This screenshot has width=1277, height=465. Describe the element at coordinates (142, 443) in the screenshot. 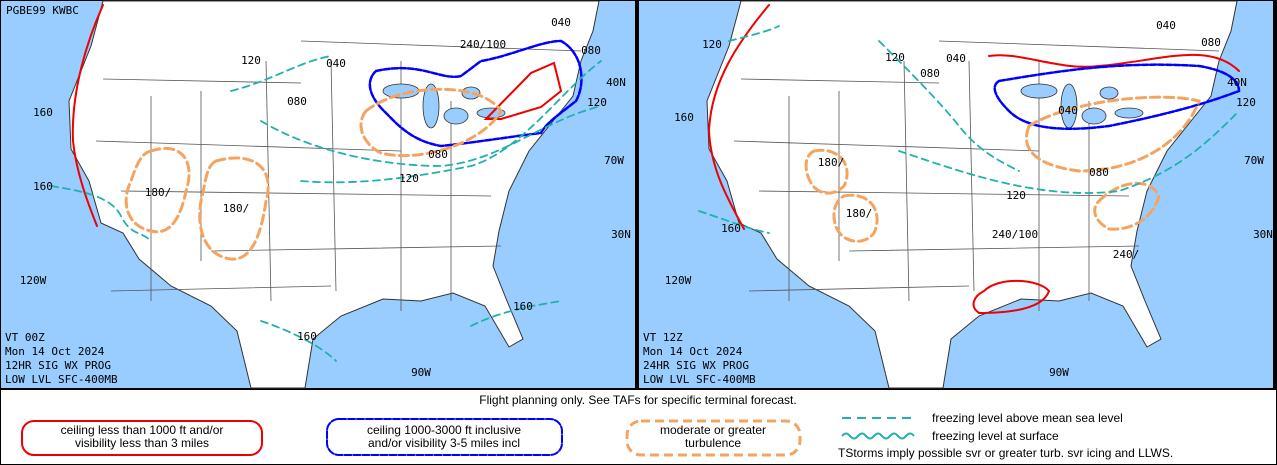

I see `ifr-text: visibility less than 3 miles` at that location.